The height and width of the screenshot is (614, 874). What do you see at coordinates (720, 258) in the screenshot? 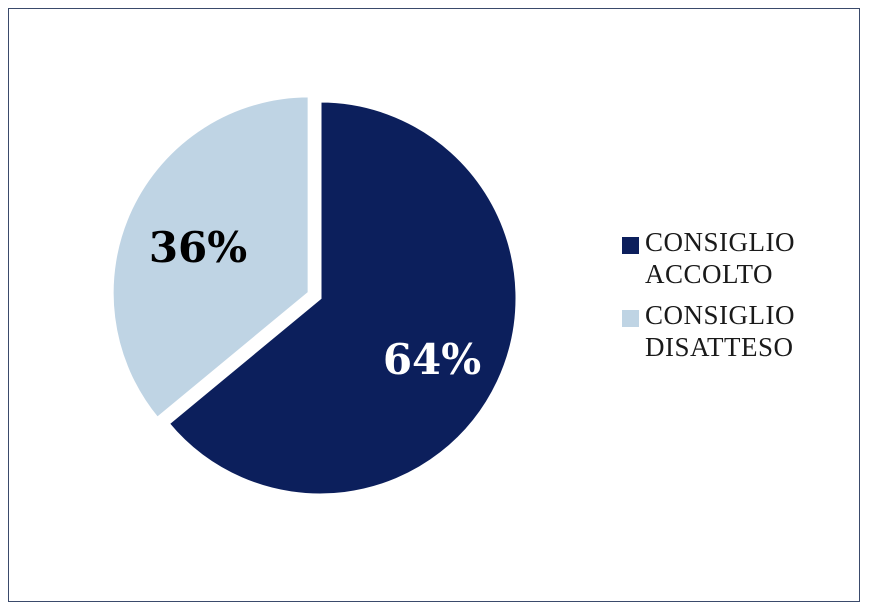
I see `legend-label-accolto: CONSIGLIO ACCOLTO` at bounding box center [720, 258].